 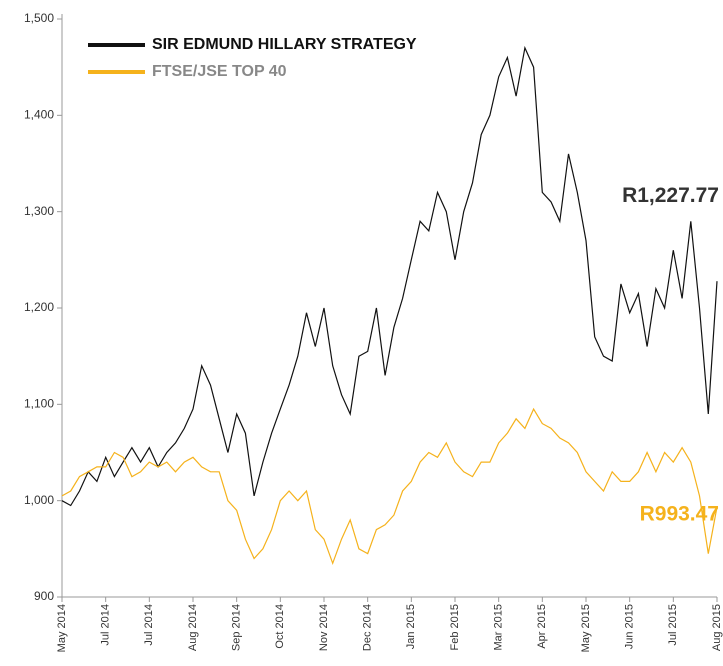 What do you see at coordinates (673, 625) in the screenshot?
I see `x-tick-label: Jul 2015` at bounding box center [673, 625].